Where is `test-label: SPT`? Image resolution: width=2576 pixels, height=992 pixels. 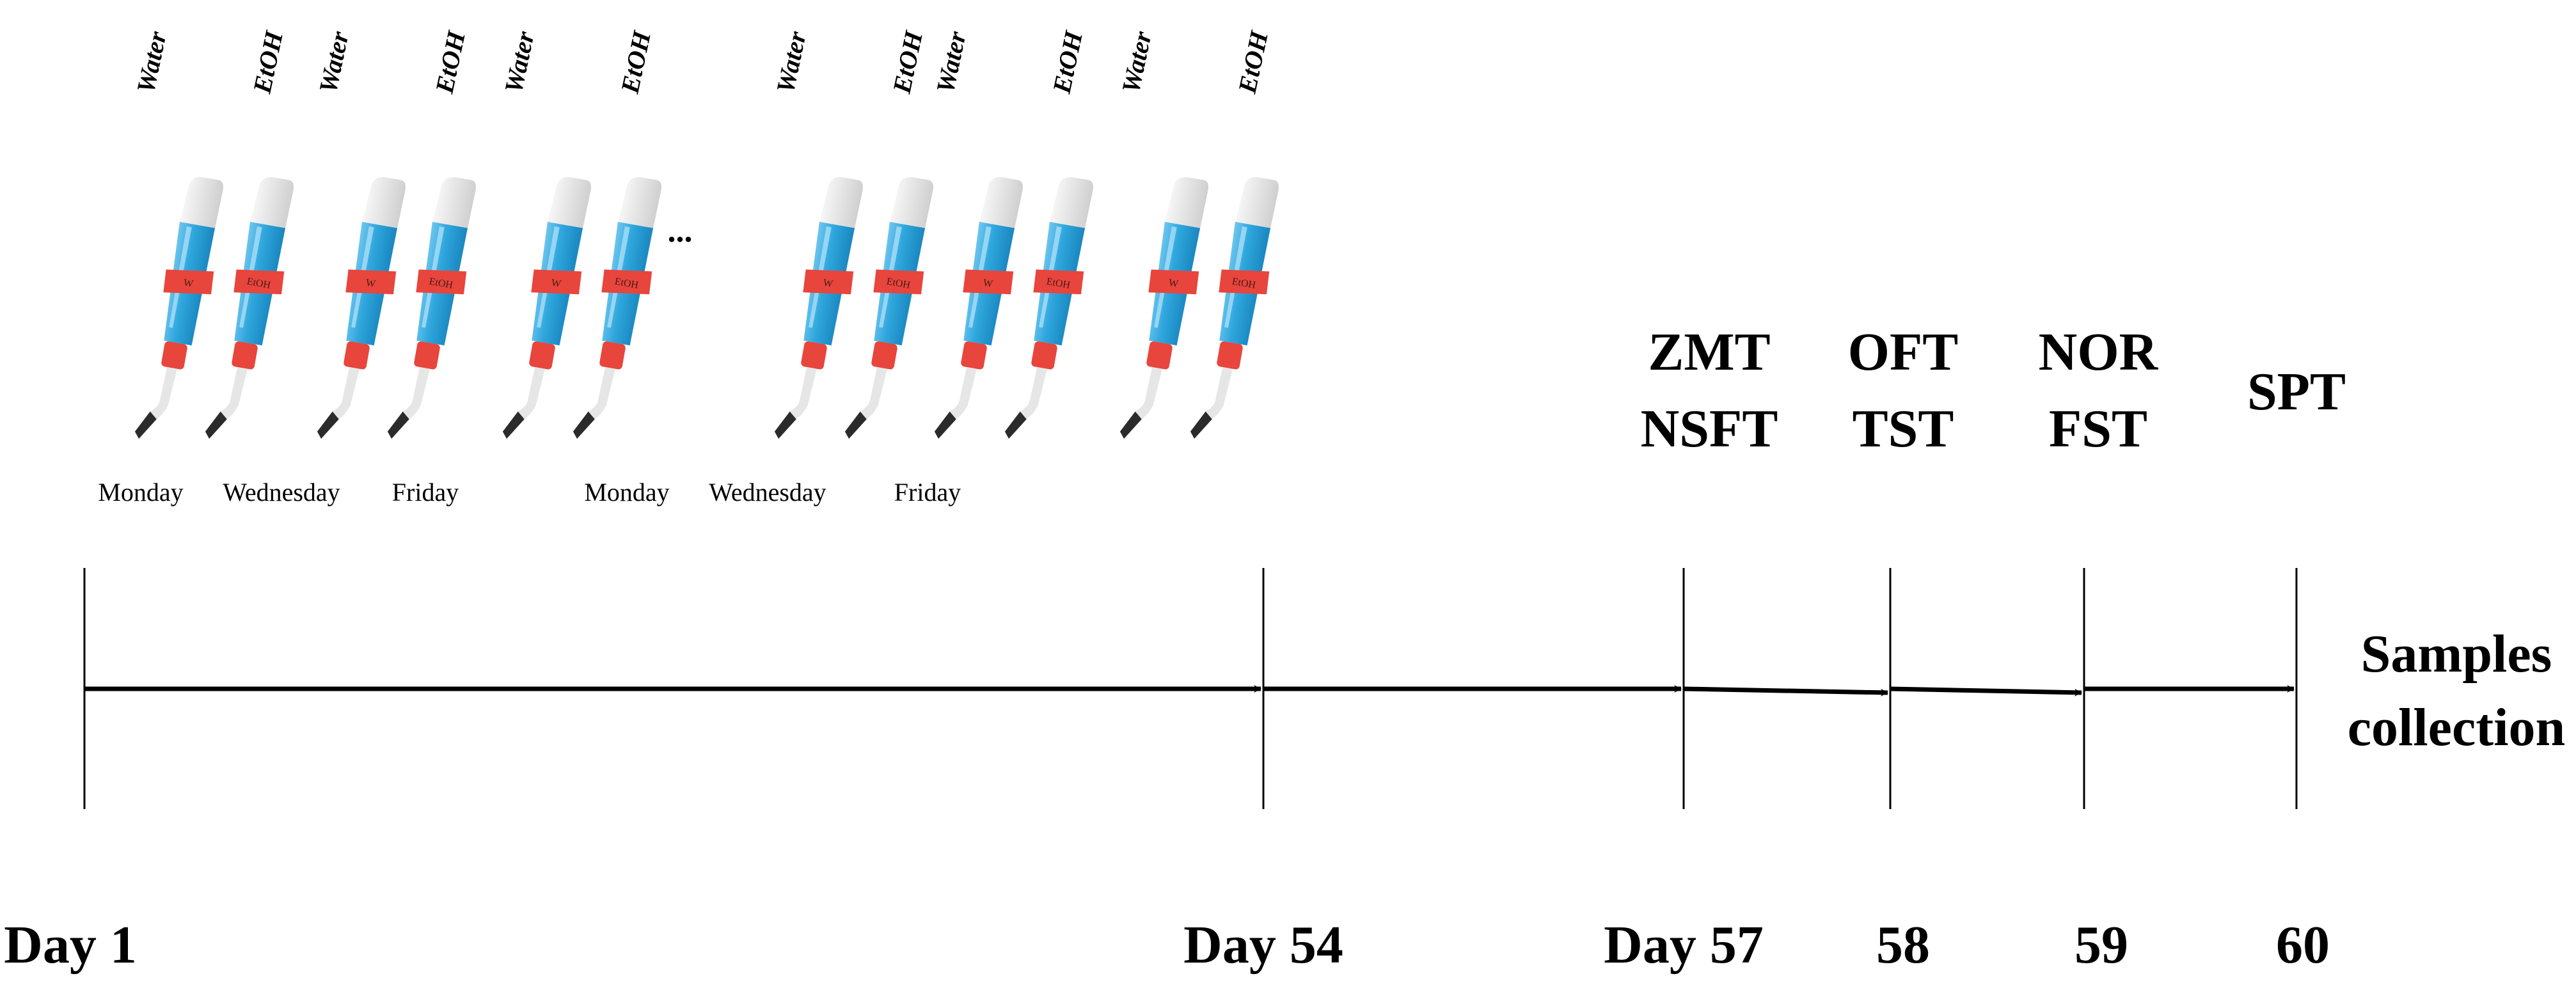 test-label: SPT is located at coordinates (2296, 391).